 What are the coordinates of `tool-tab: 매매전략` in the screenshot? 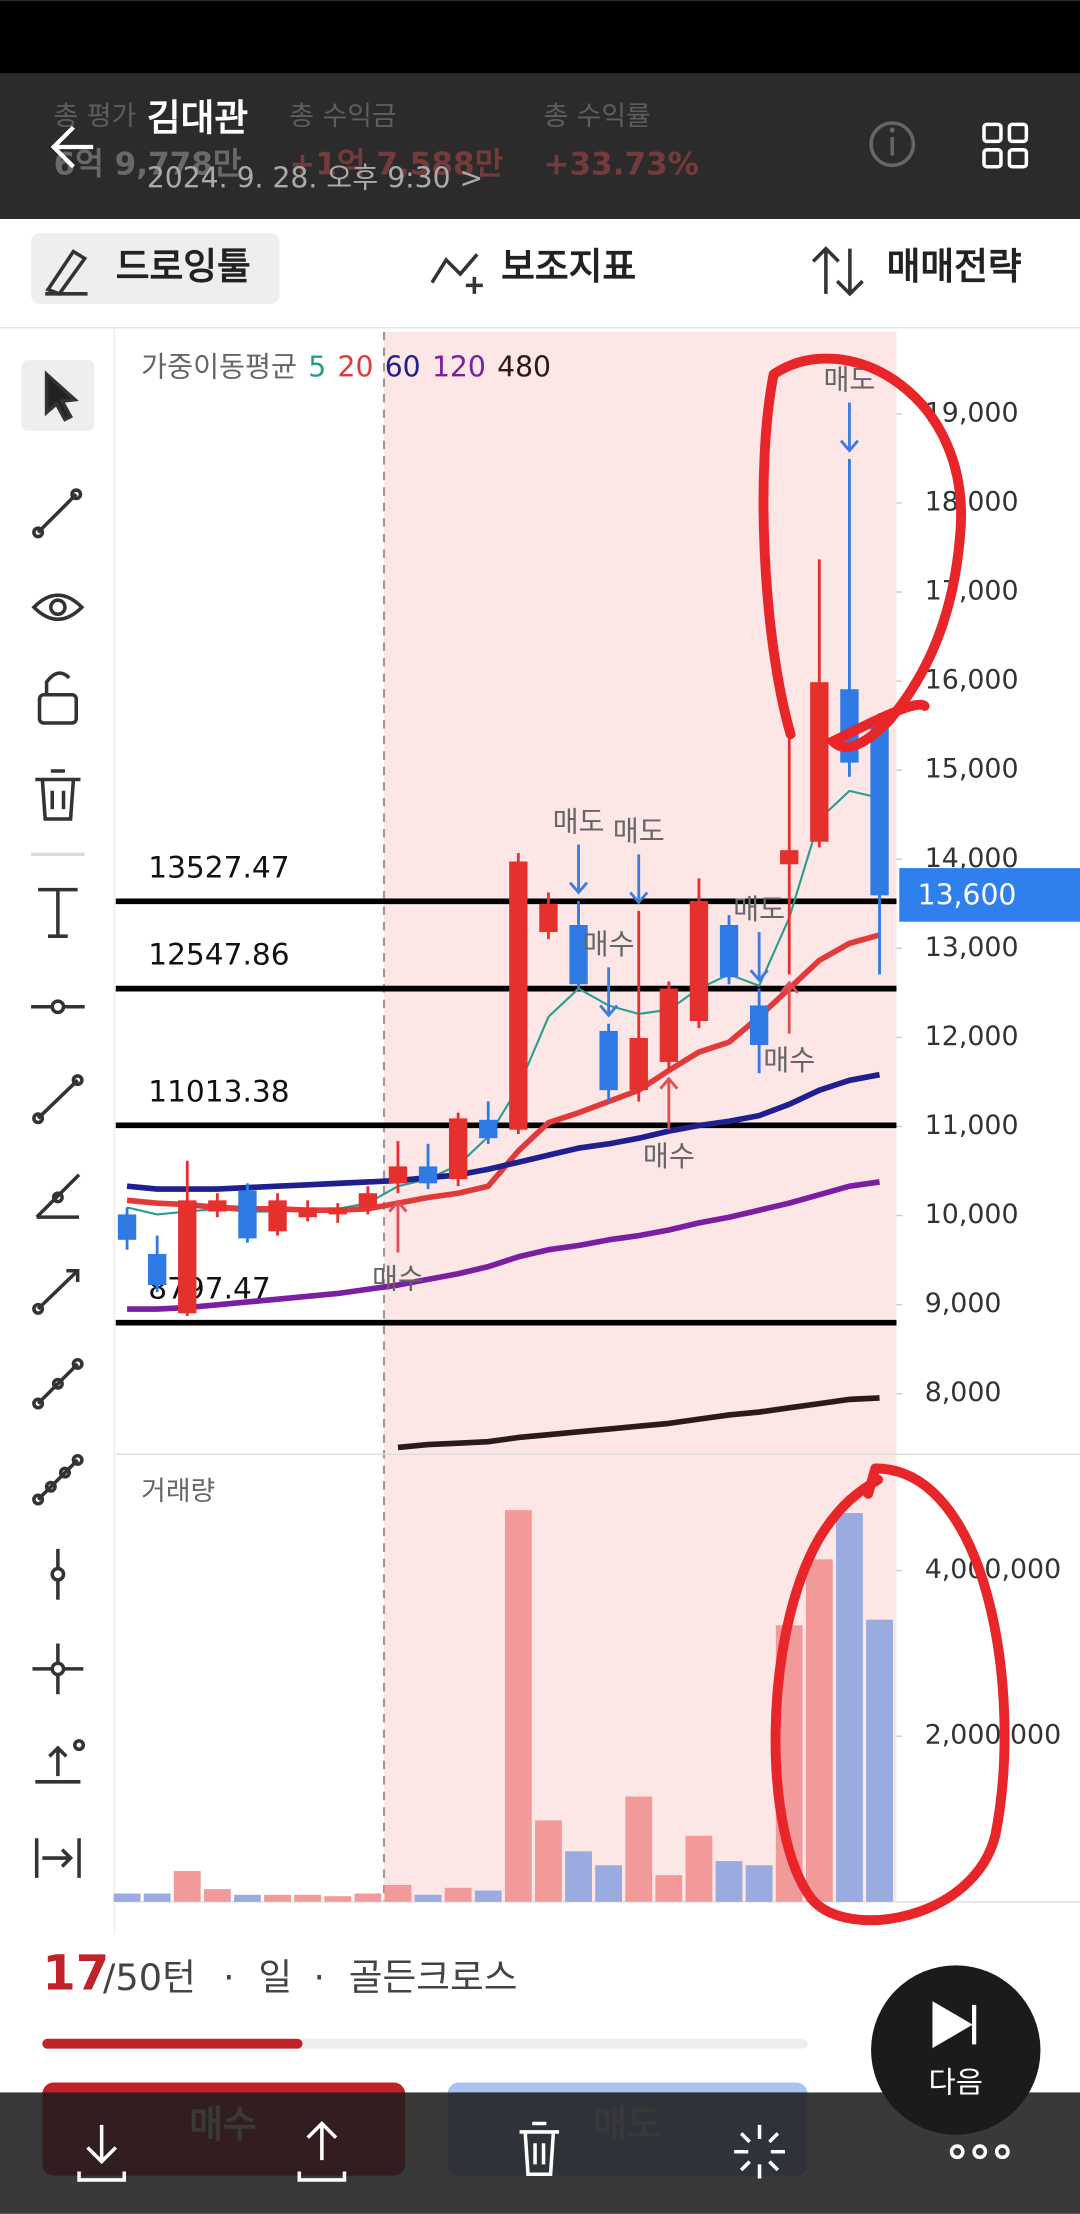 It's located at (954, 266).